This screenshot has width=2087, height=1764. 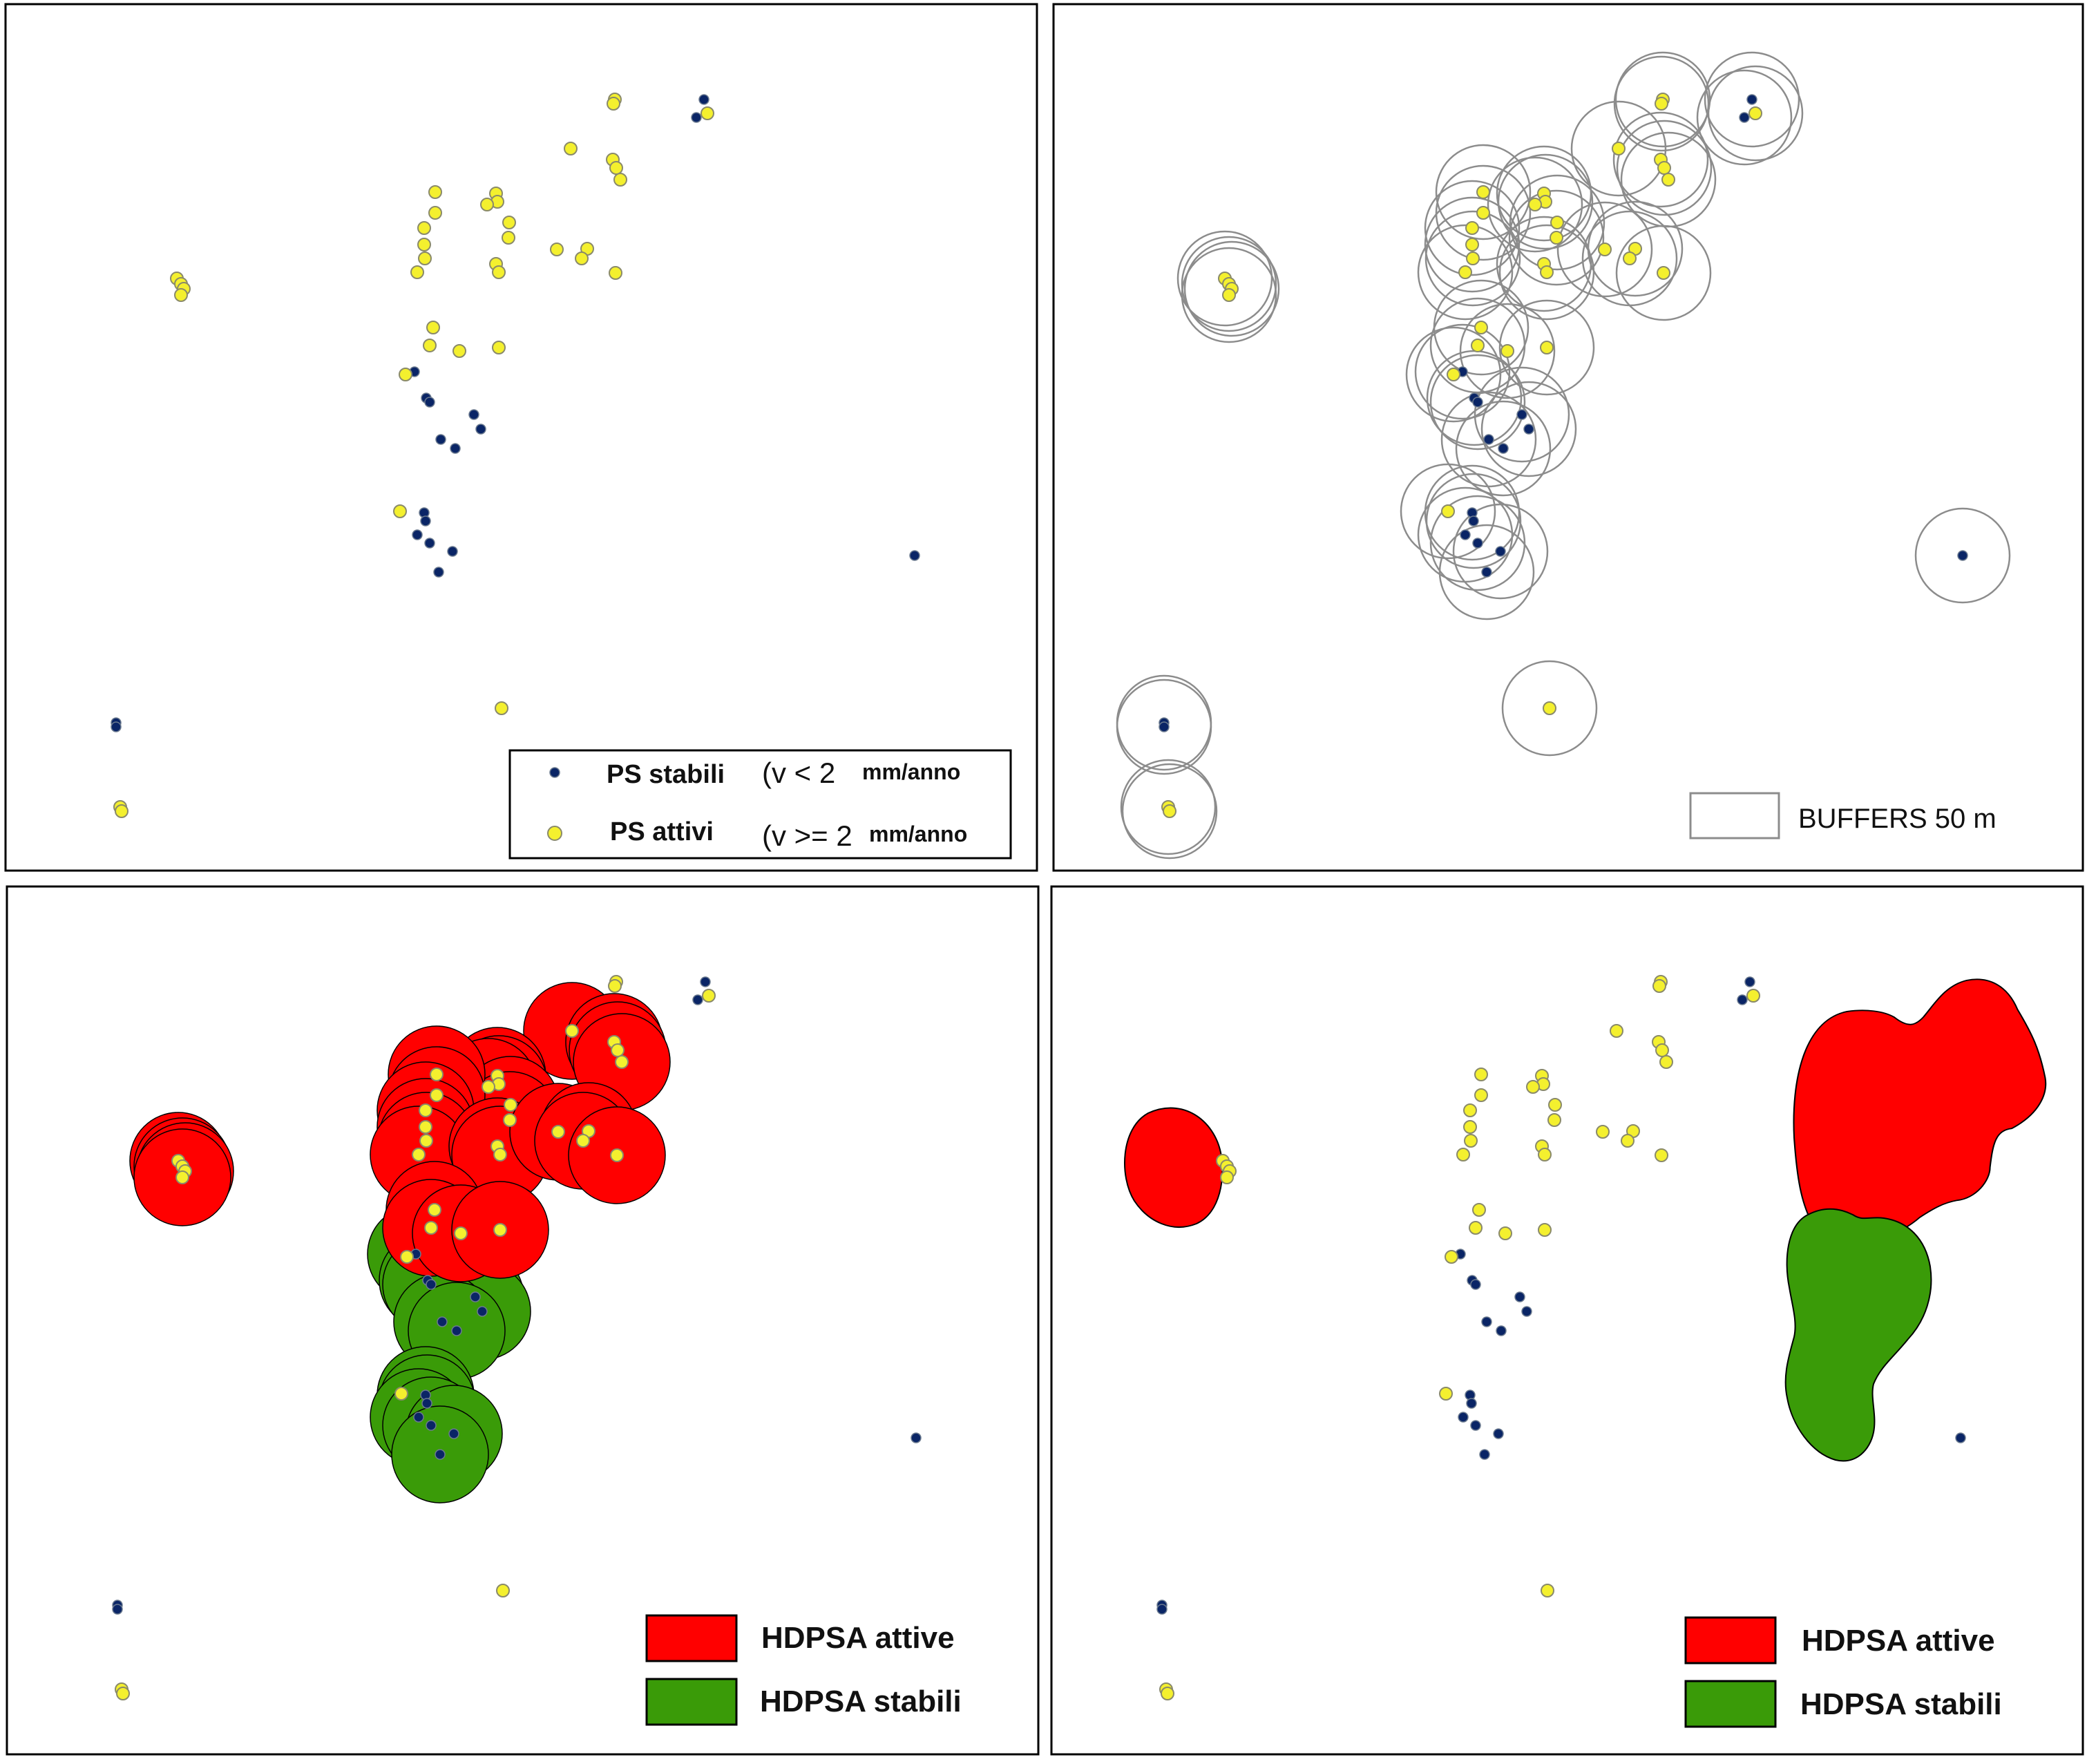 What do you see at coordinates (691, 1638) in the screenshot?
I see `legend-hdpsa-active-swatch` at bounding box center [691, 1638].